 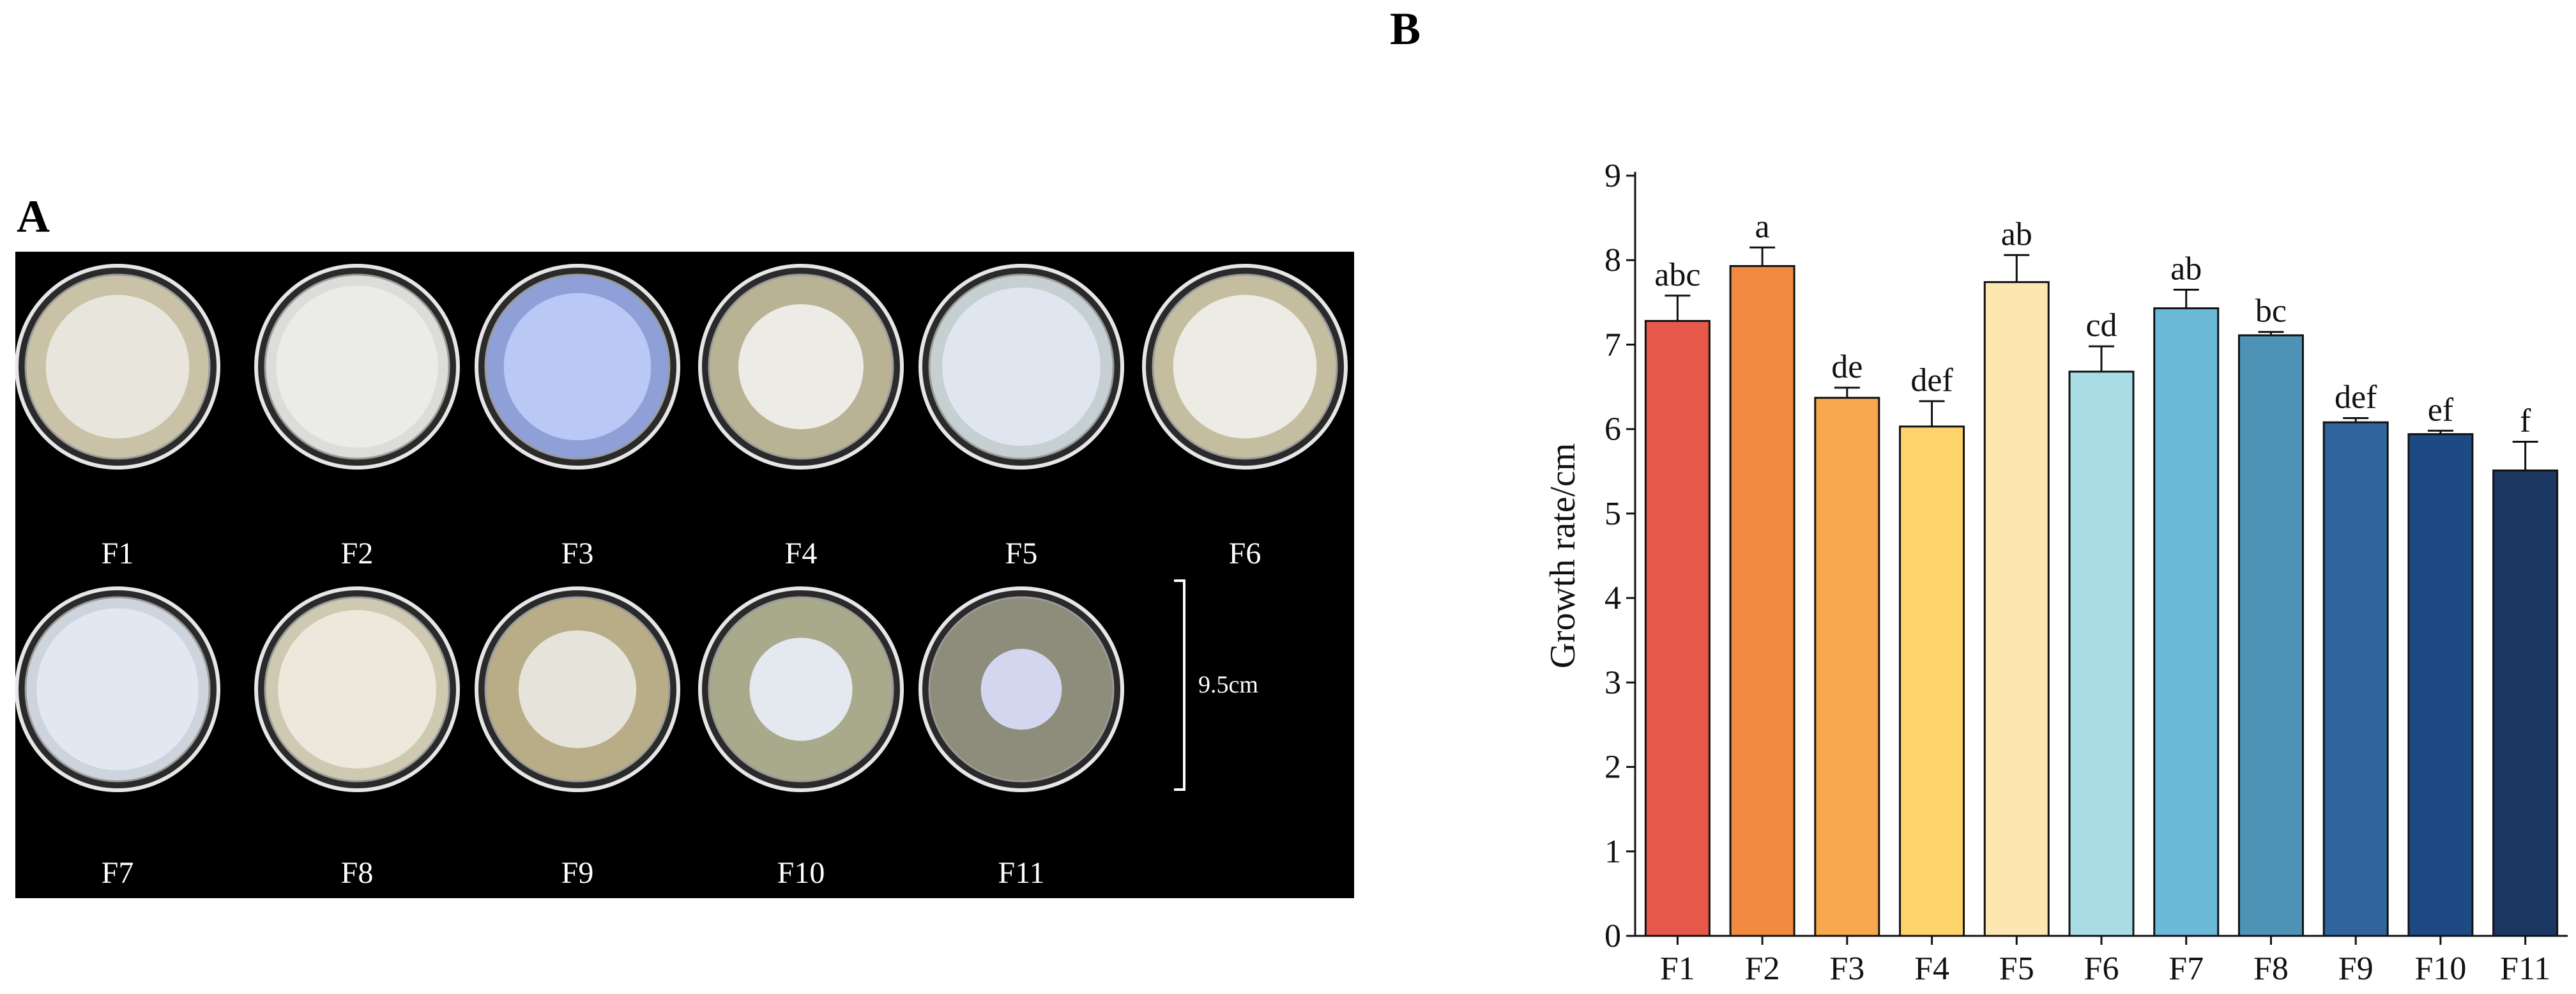 I want to click on x-tick-label: F3, so click(x=1846, y=969).